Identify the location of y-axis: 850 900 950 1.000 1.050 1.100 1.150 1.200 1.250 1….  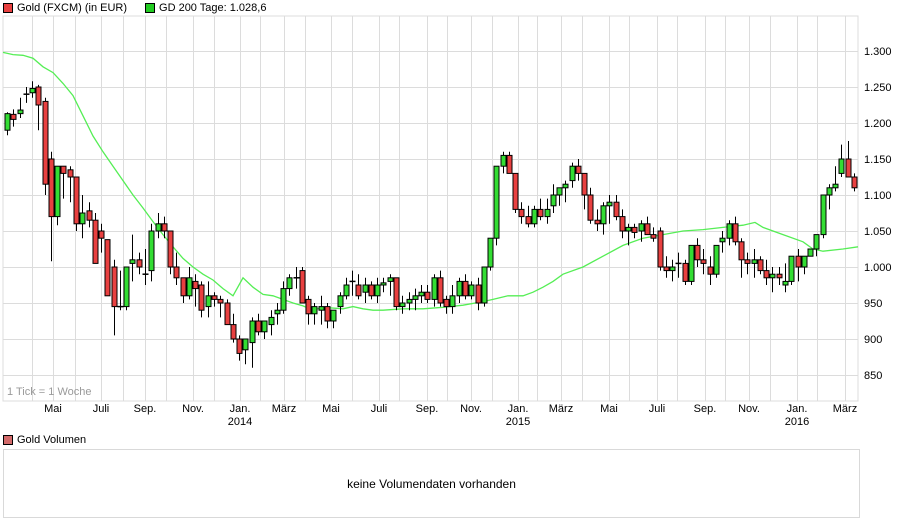
(878, 214).